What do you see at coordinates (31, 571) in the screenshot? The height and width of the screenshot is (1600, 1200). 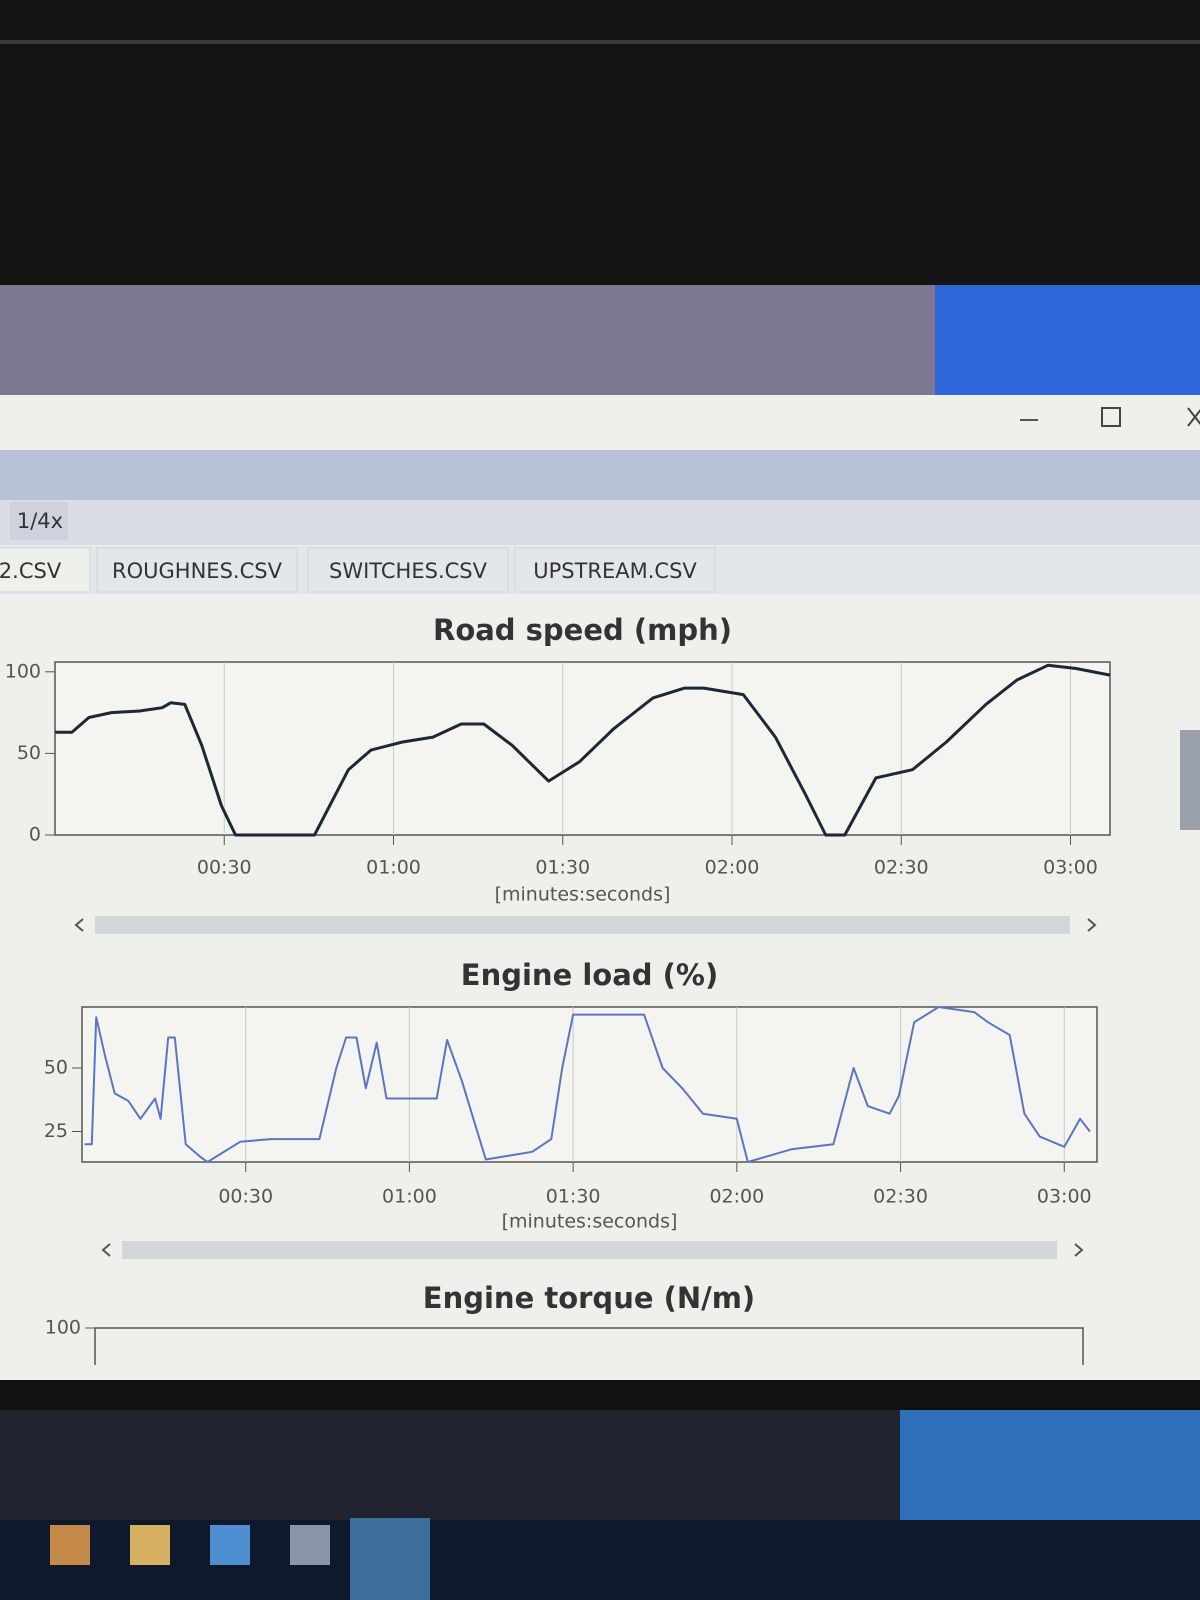 I see `tab-label: 2.CSV` at bounding box center [31, 571].